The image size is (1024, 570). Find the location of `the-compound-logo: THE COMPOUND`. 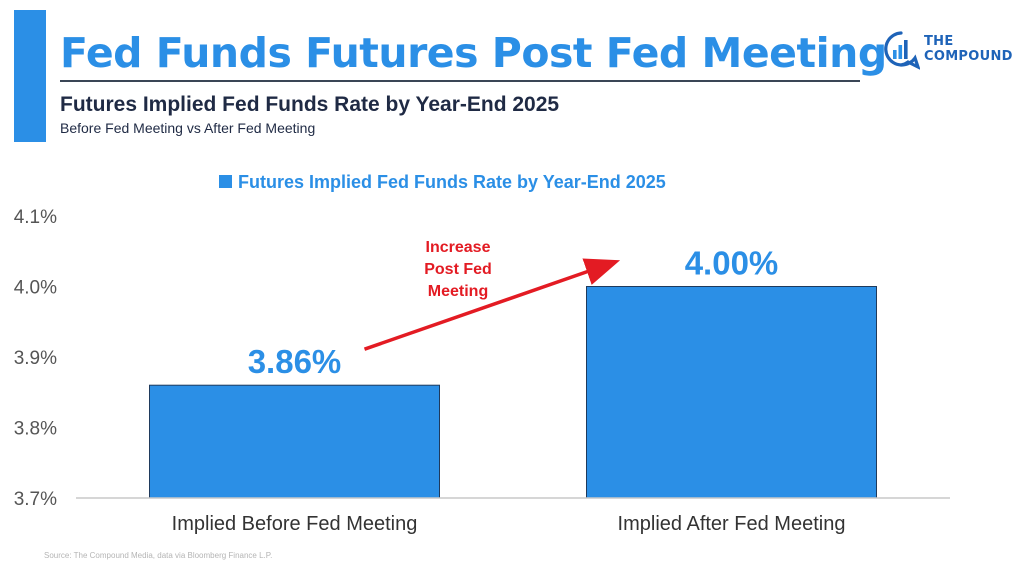

the-compound-logo: THE COMPOUND is located at coordinates (948, 52).